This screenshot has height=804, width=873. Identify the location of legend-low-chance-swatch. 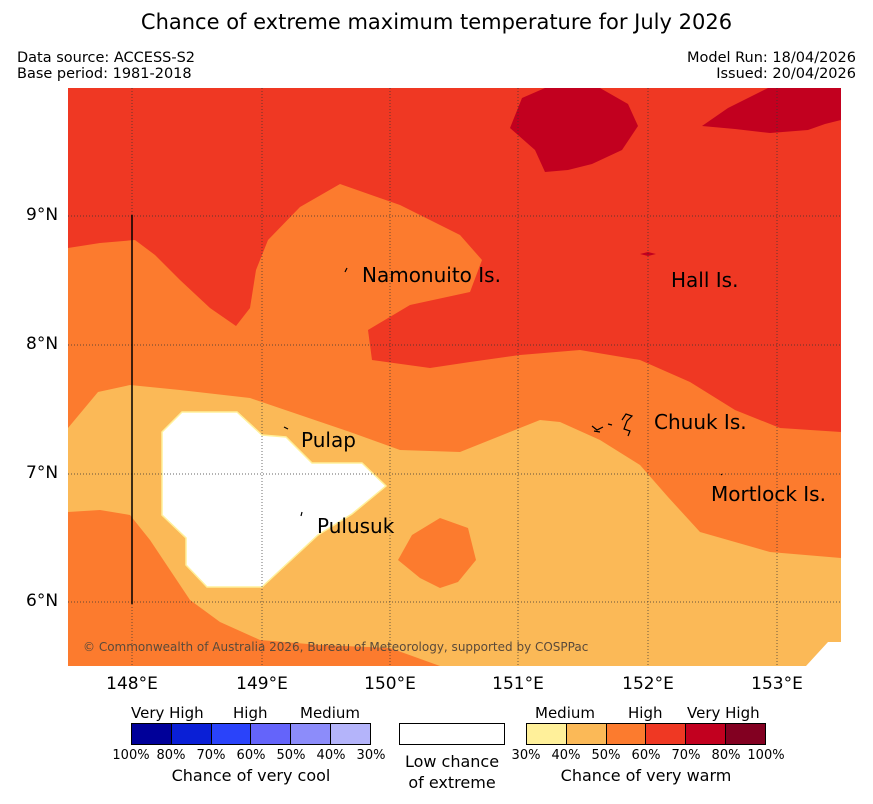
(452, 734).